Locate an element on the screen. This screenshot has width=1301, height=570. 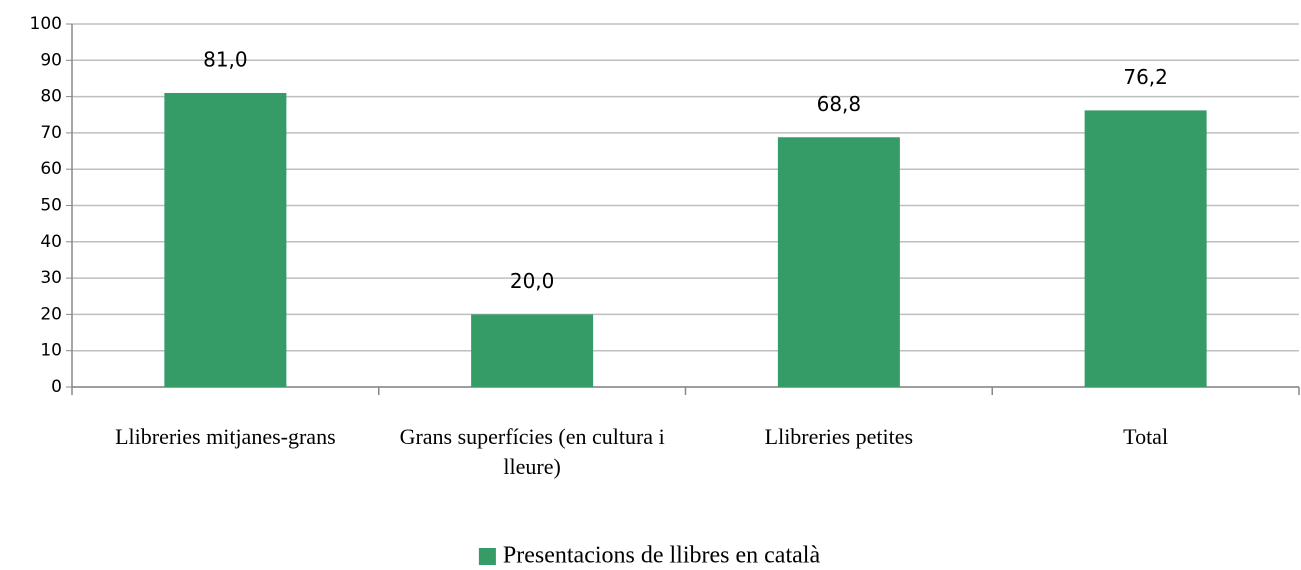
y-tick-label: 60 is located at coordinates (51, 169).